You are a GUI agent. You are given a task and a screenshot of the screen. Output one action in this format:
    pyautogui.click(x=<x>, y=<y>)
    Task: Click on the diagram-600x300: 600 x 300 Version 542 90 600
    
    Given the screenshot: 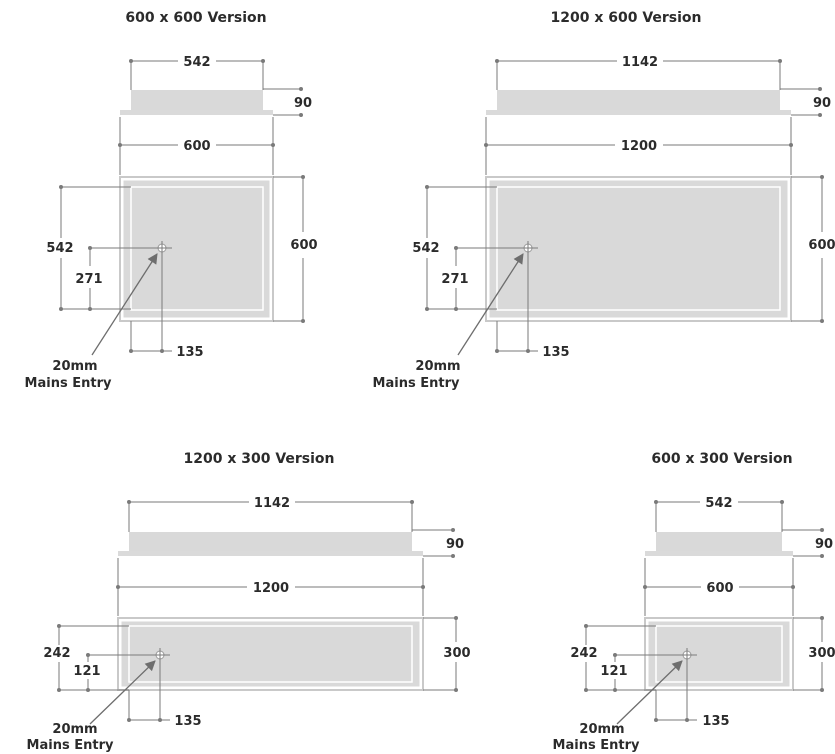 What is the action you would take?
    pyautogui.click(x=694, y=602)
    